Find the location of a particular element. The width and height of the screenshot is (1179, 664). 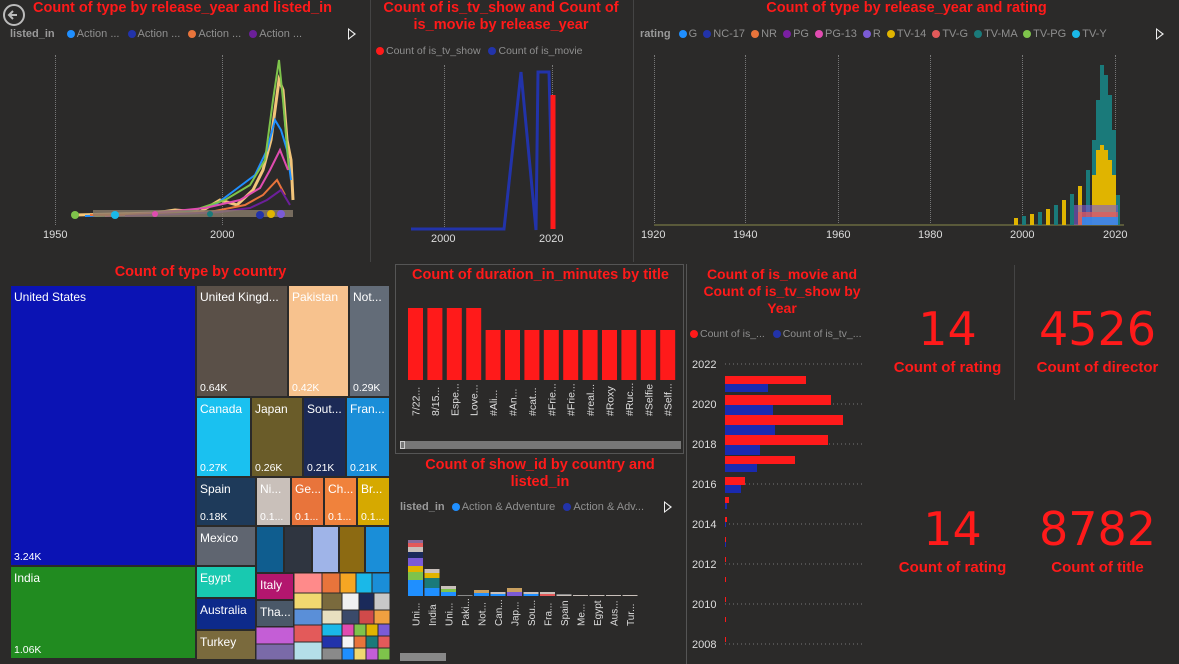

treemap-tile: Sout... 0.21K is located at coordinates (324, 437).